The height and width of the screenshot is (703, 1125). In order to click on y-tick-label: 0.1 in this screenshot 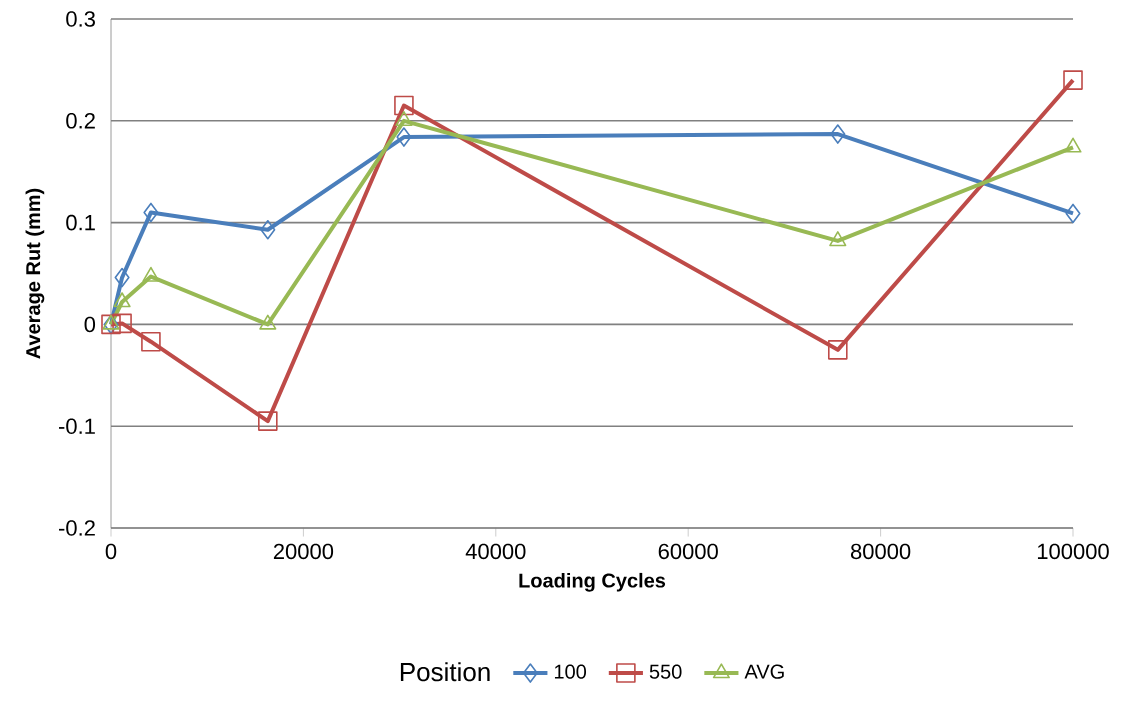, I will do `click(80, 222)`.